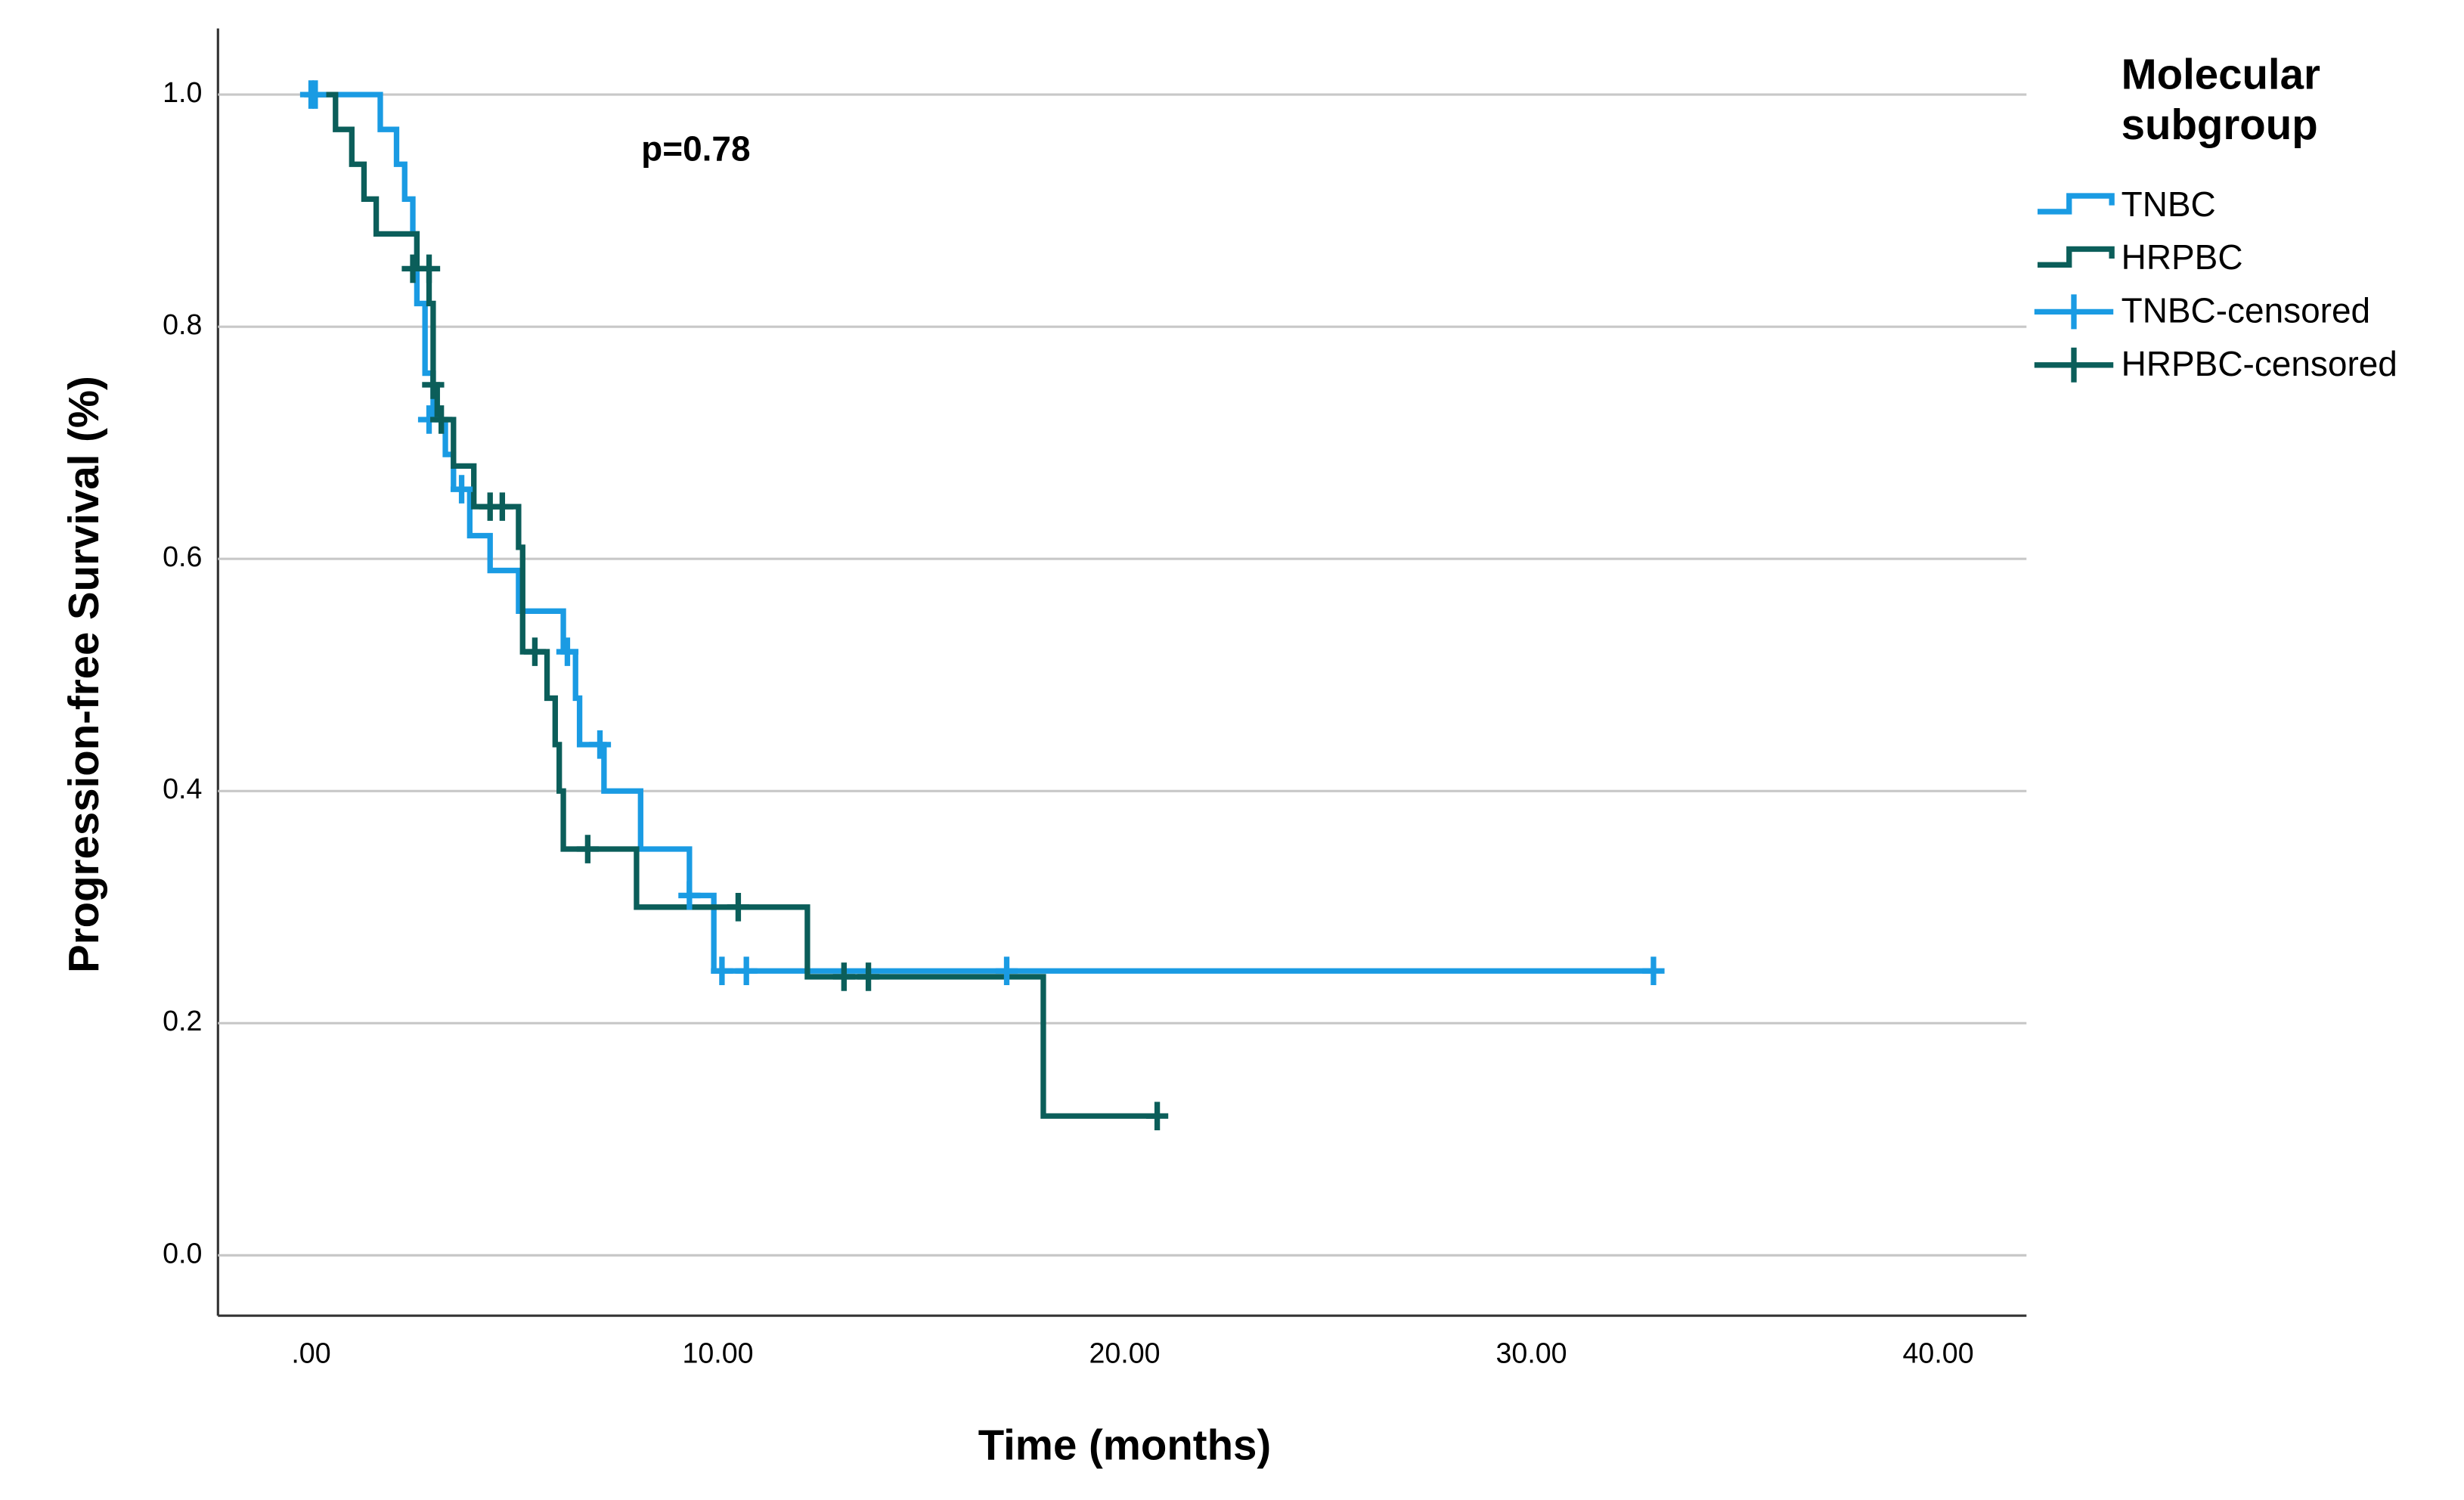  What do you see at coordinates (1124, 1445) in the screenshot?
I see `x-axis-title: Time (months)` at bounding box center [1124, 1445].